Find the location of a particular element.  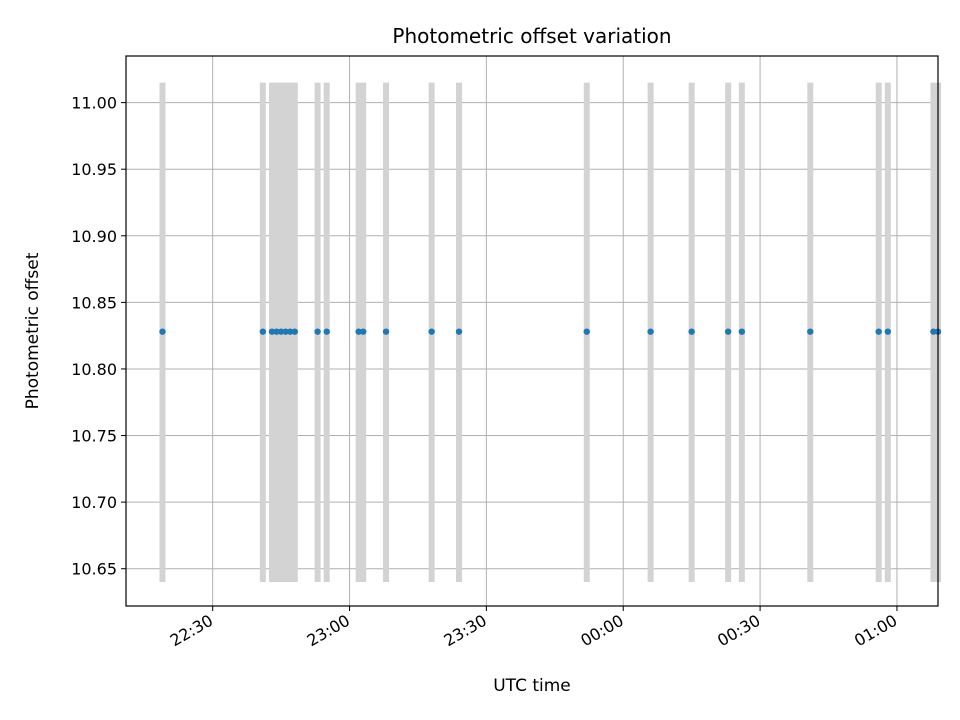

y-tick-label: 10.95 is located at coordinates (94, 169).